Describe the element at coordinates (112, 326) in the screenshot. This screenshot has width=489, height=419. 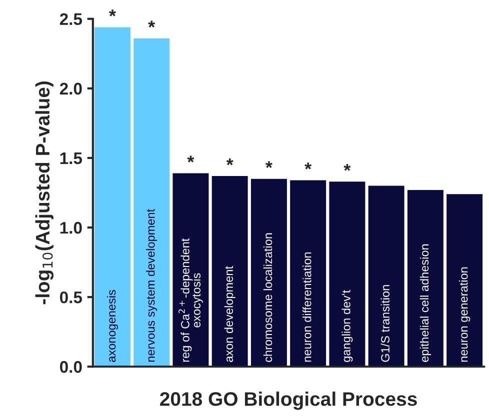
I see `x-tick-label: axonogenesis` at that location.